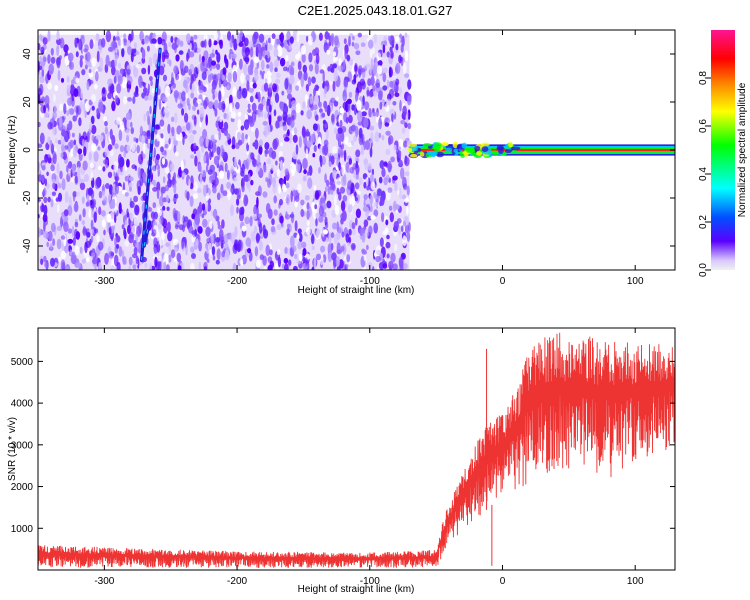 The image size is (750, 600). Describe the element at coordinates (12, 449) in the screenshot. I see `snr-y-axis-label: SNR (10 * v/v)` at that location.